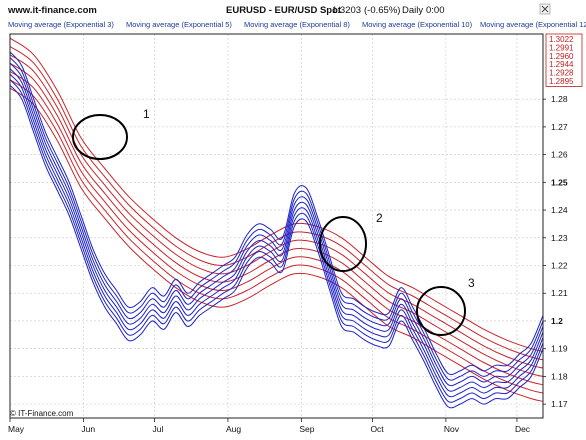  Describe the element at coordinates (561, 81) in the screenshot. I see `price-box-label: 1.2895` at that location.